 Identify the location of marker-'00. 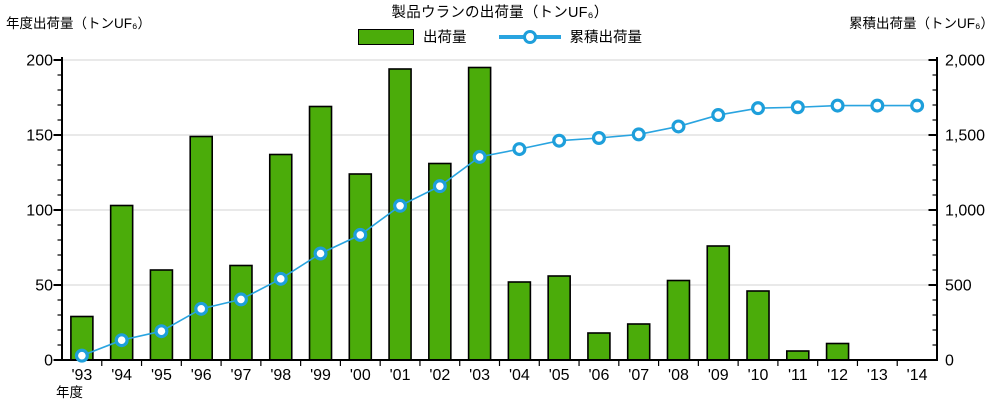
(360, 234).